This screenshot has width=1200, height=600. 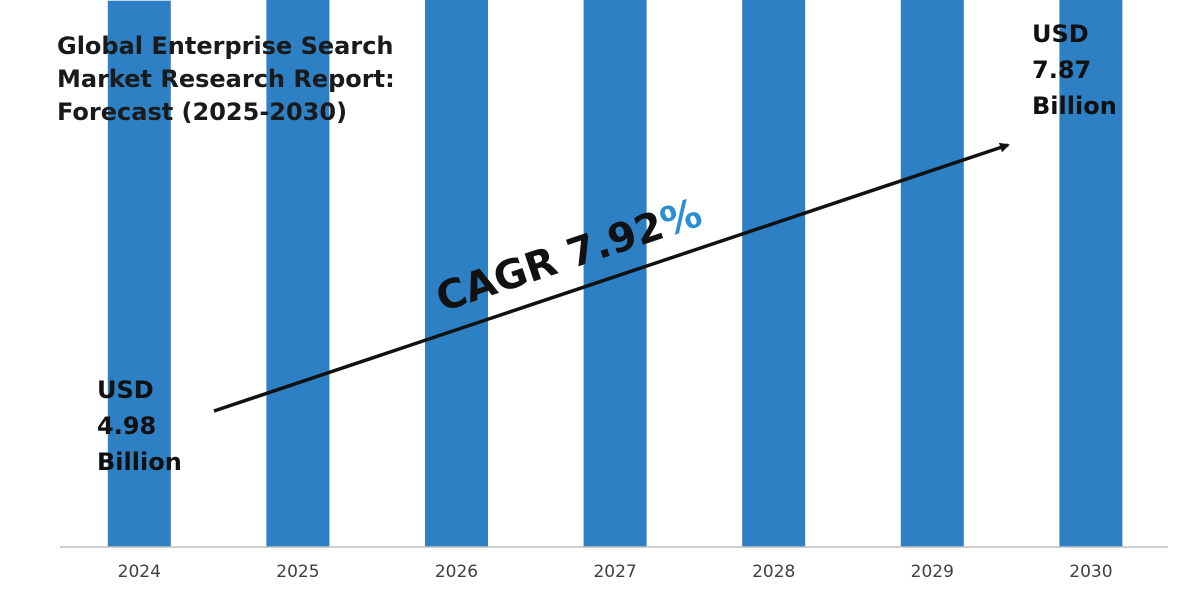 What do you see at coordinates (456, 273) in the screenshot?
I see `bar-2026` at bounding box center [456, 273].